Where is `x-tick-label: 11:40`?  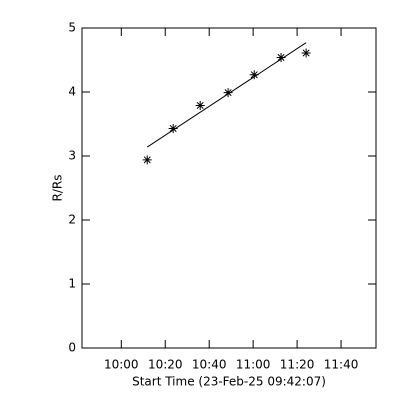 x-tick-label: 11:40 is located at coordinates (341, 365).